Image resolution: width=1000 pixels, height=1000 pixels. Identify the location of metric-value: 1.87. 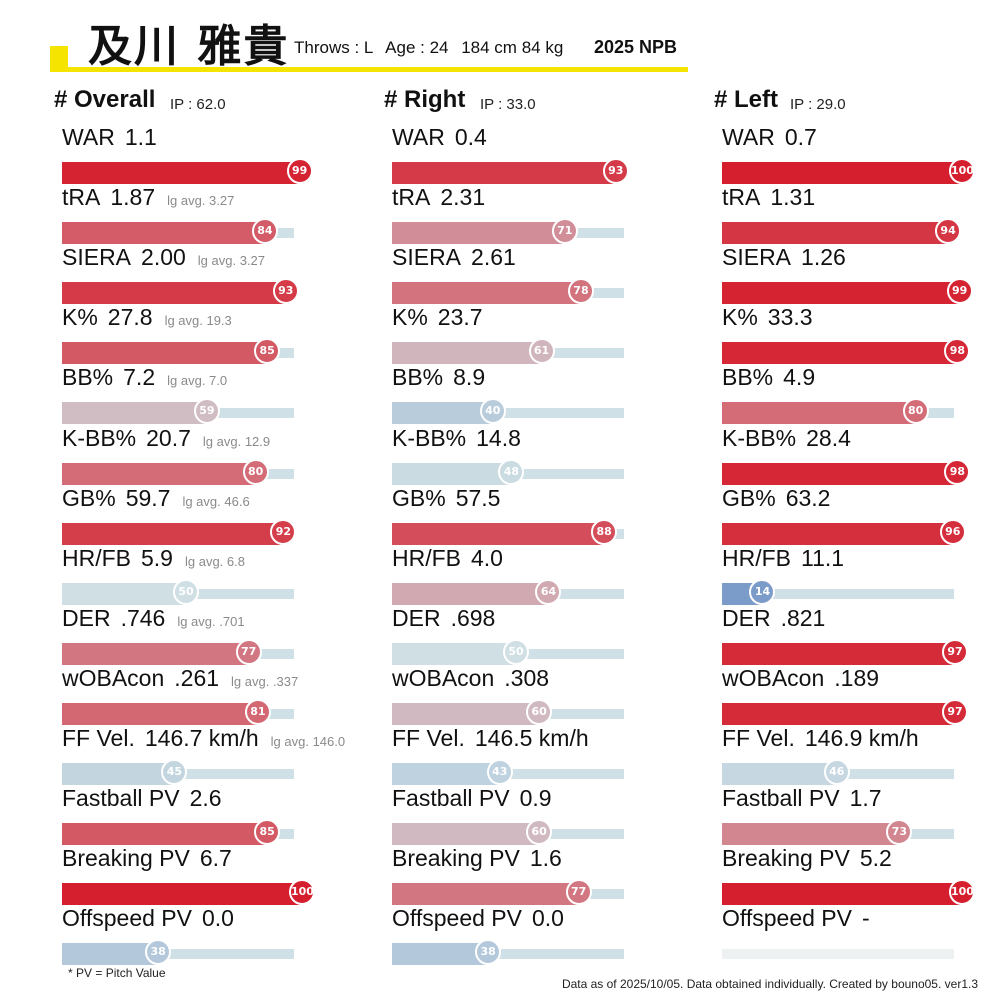
(133, 197).